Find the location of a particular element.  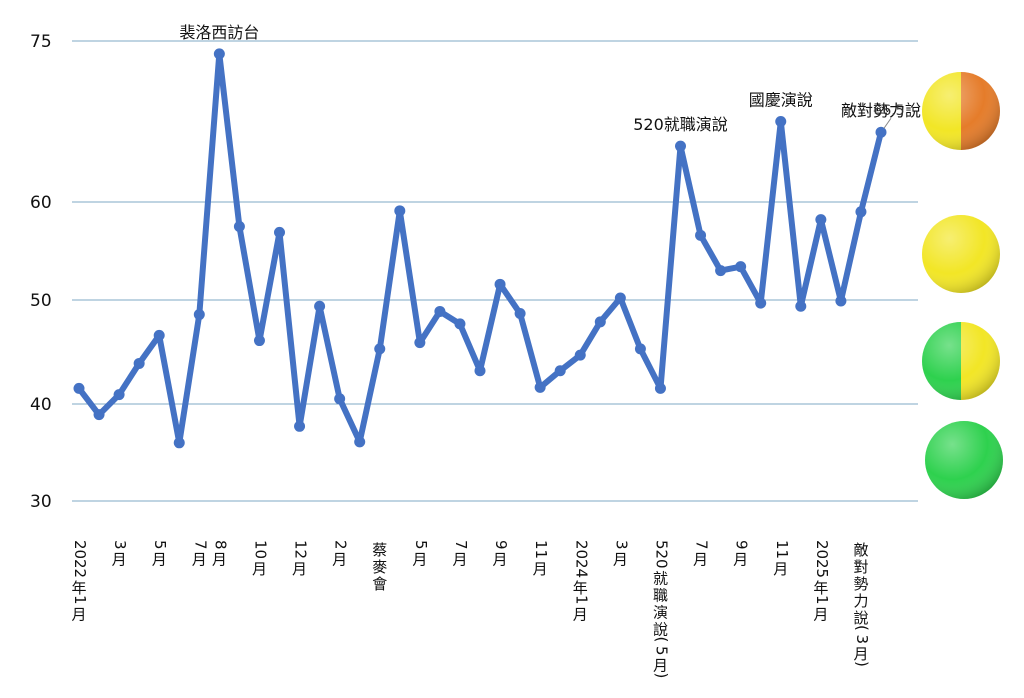

x-tick-label: 8月 is located at coordinates (220, 554).